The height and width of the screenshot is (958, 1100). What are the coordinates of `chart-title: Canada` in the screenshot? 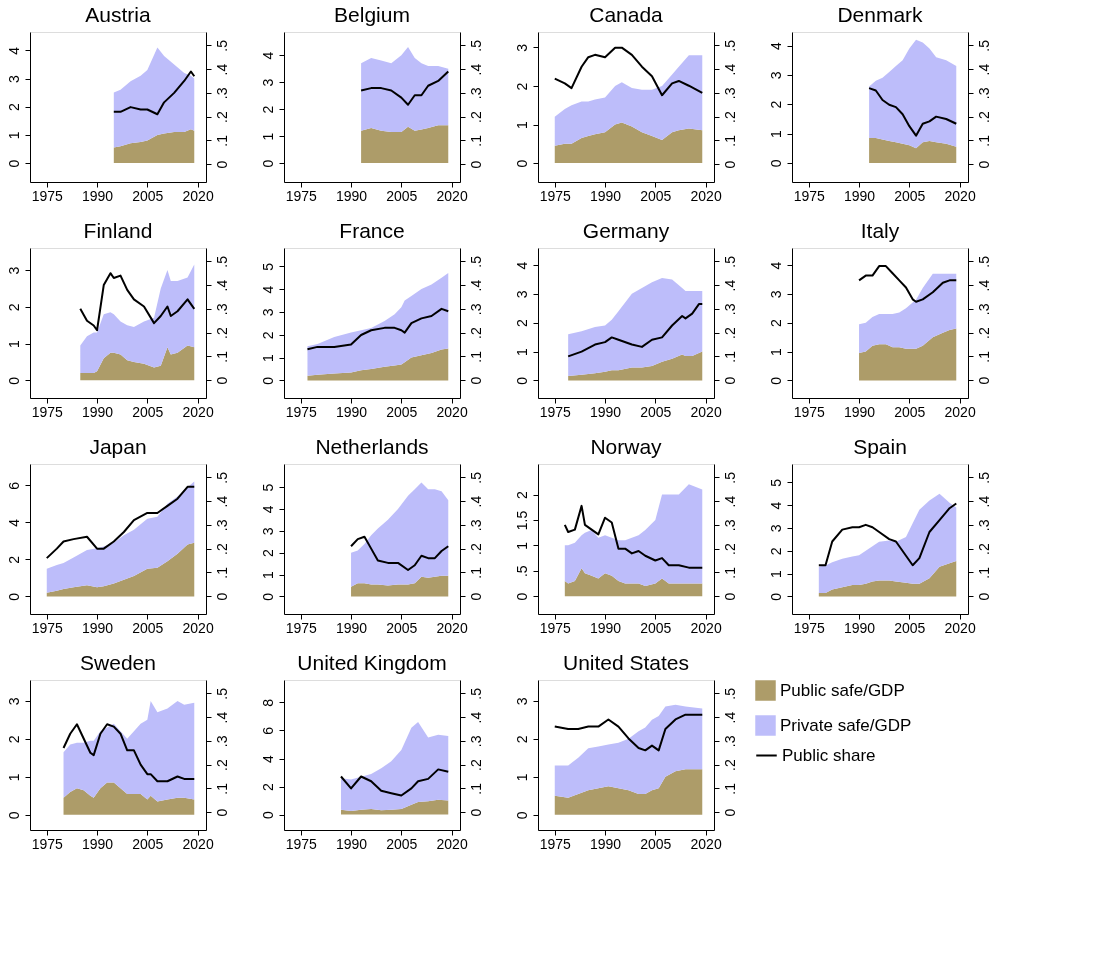 It's located at (626, 14).